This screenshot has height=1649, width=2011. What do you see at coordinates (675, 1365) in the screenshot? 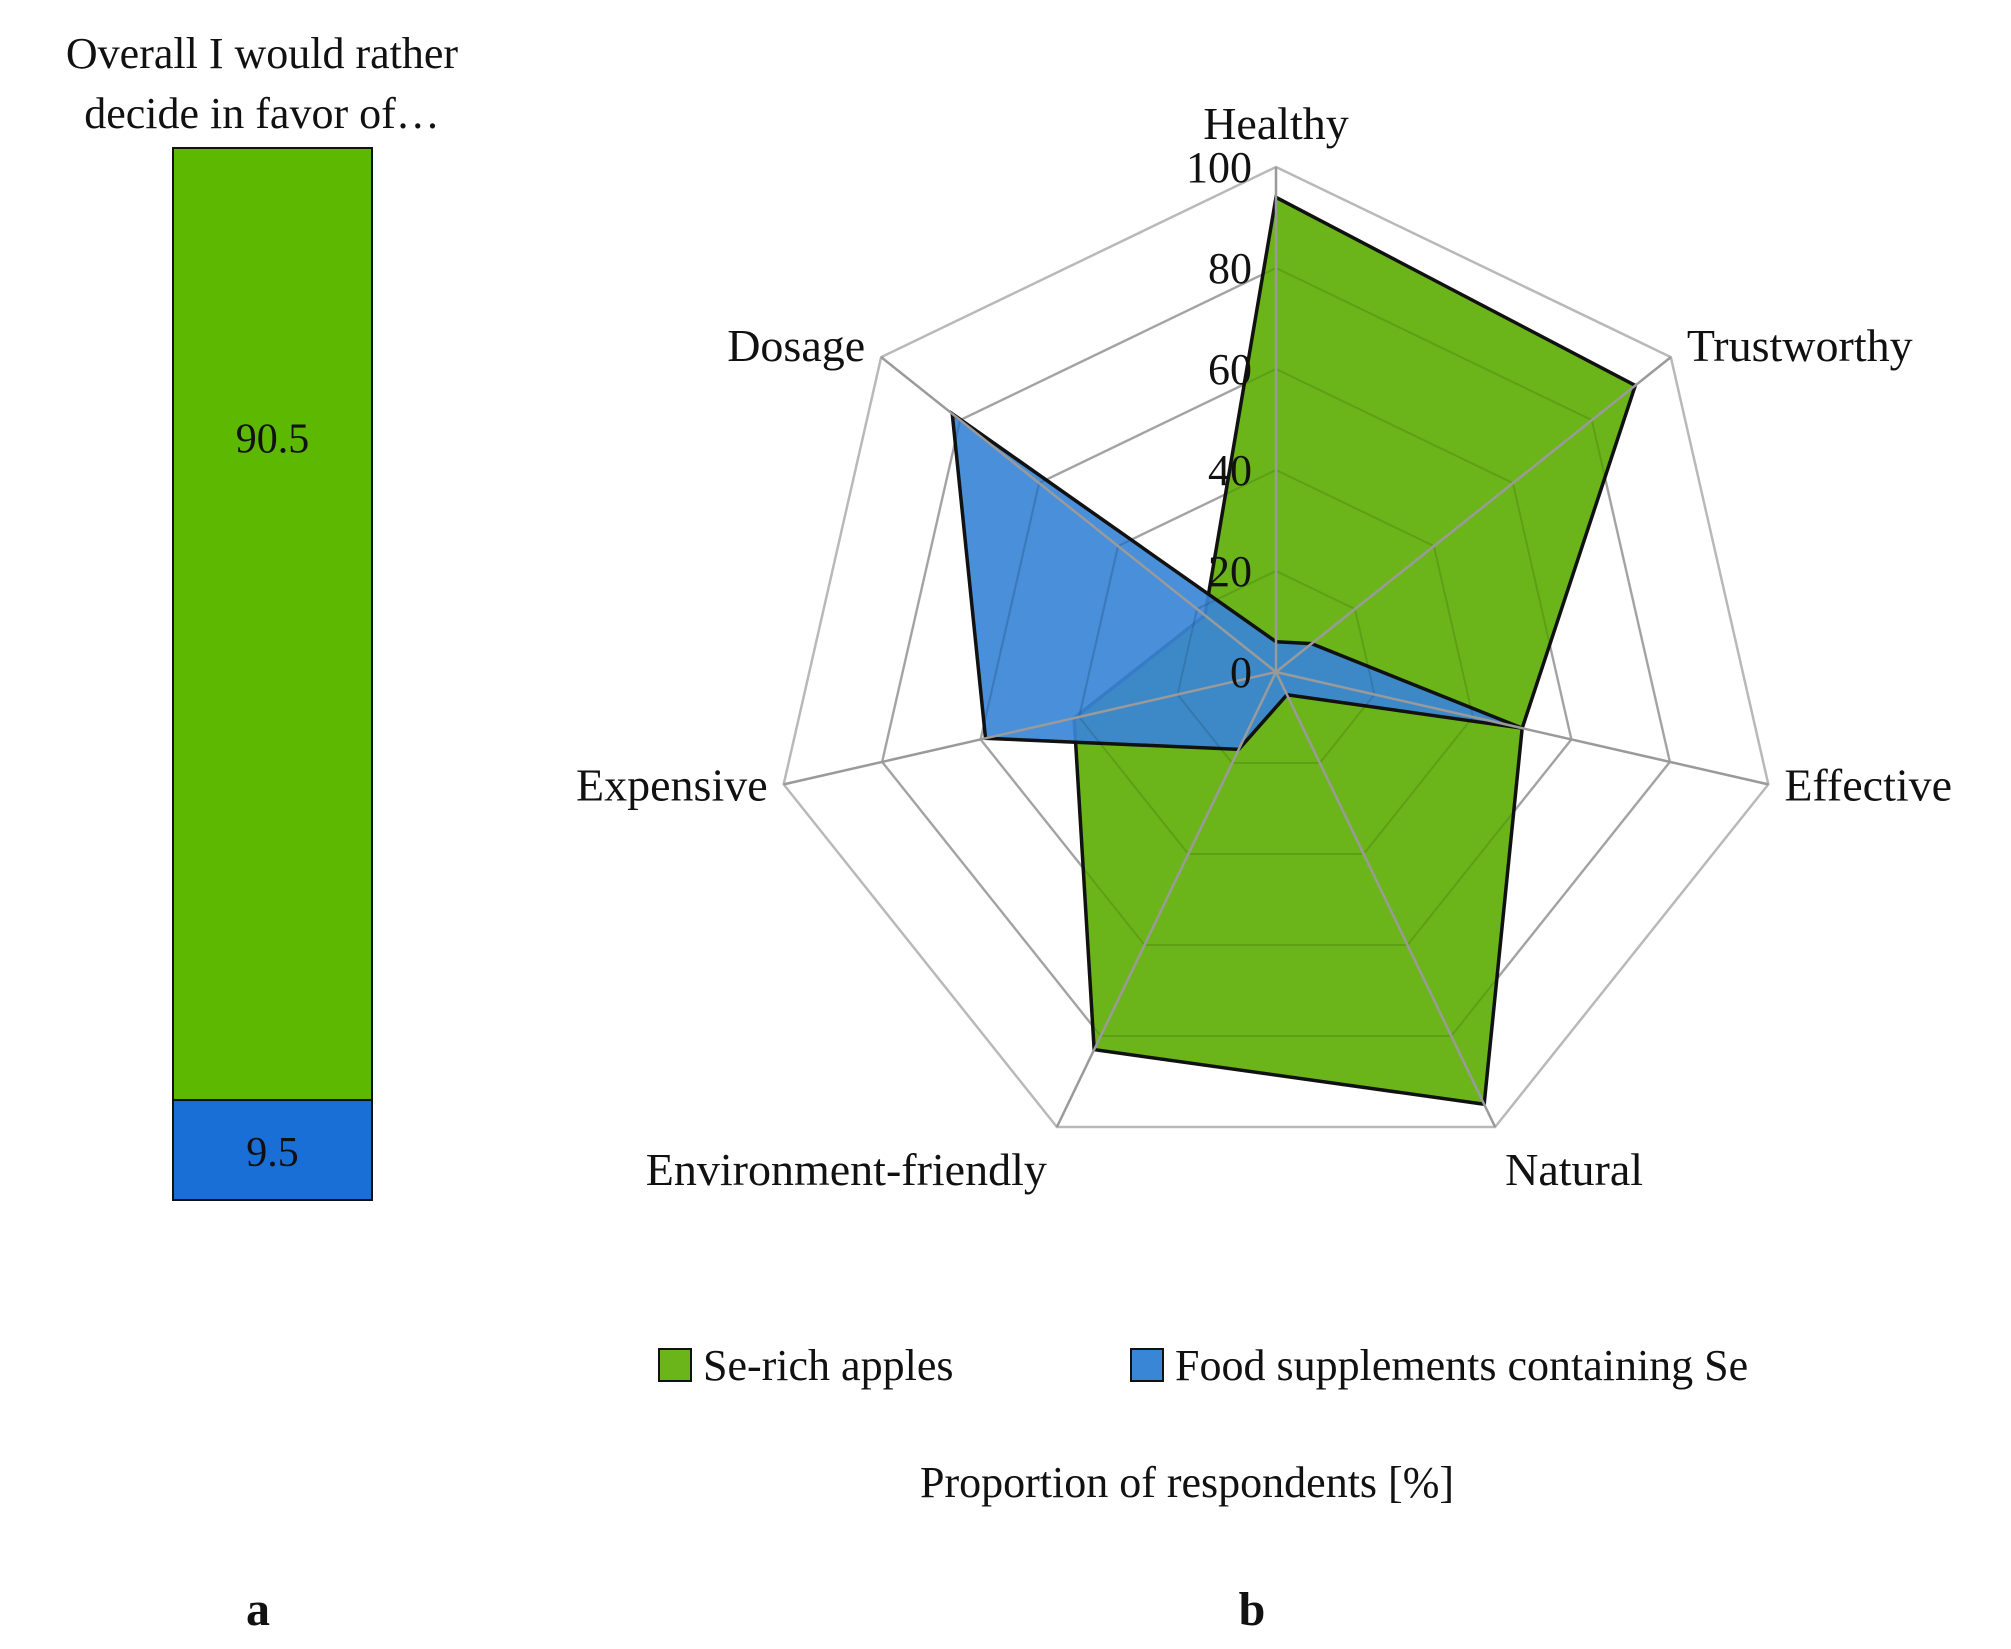
I see `legend-swatch-se-rich-apples` at bounding box center [675, 1365].